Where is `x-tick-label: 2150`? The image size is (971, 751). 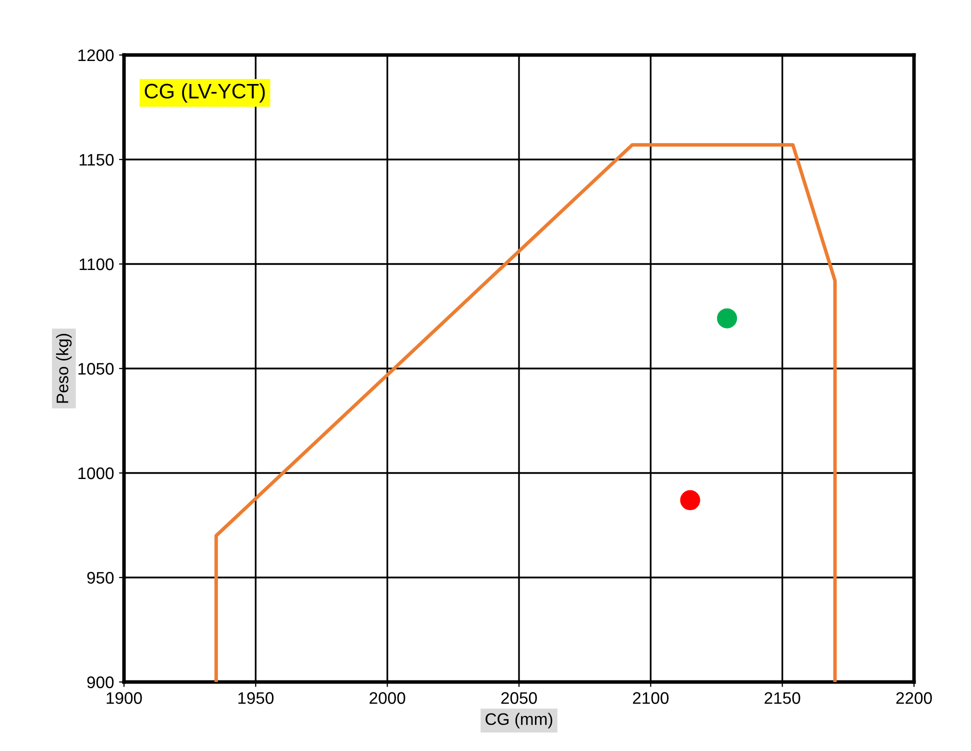 x-tick-label: 2150 is located at coordinates (782, 698).